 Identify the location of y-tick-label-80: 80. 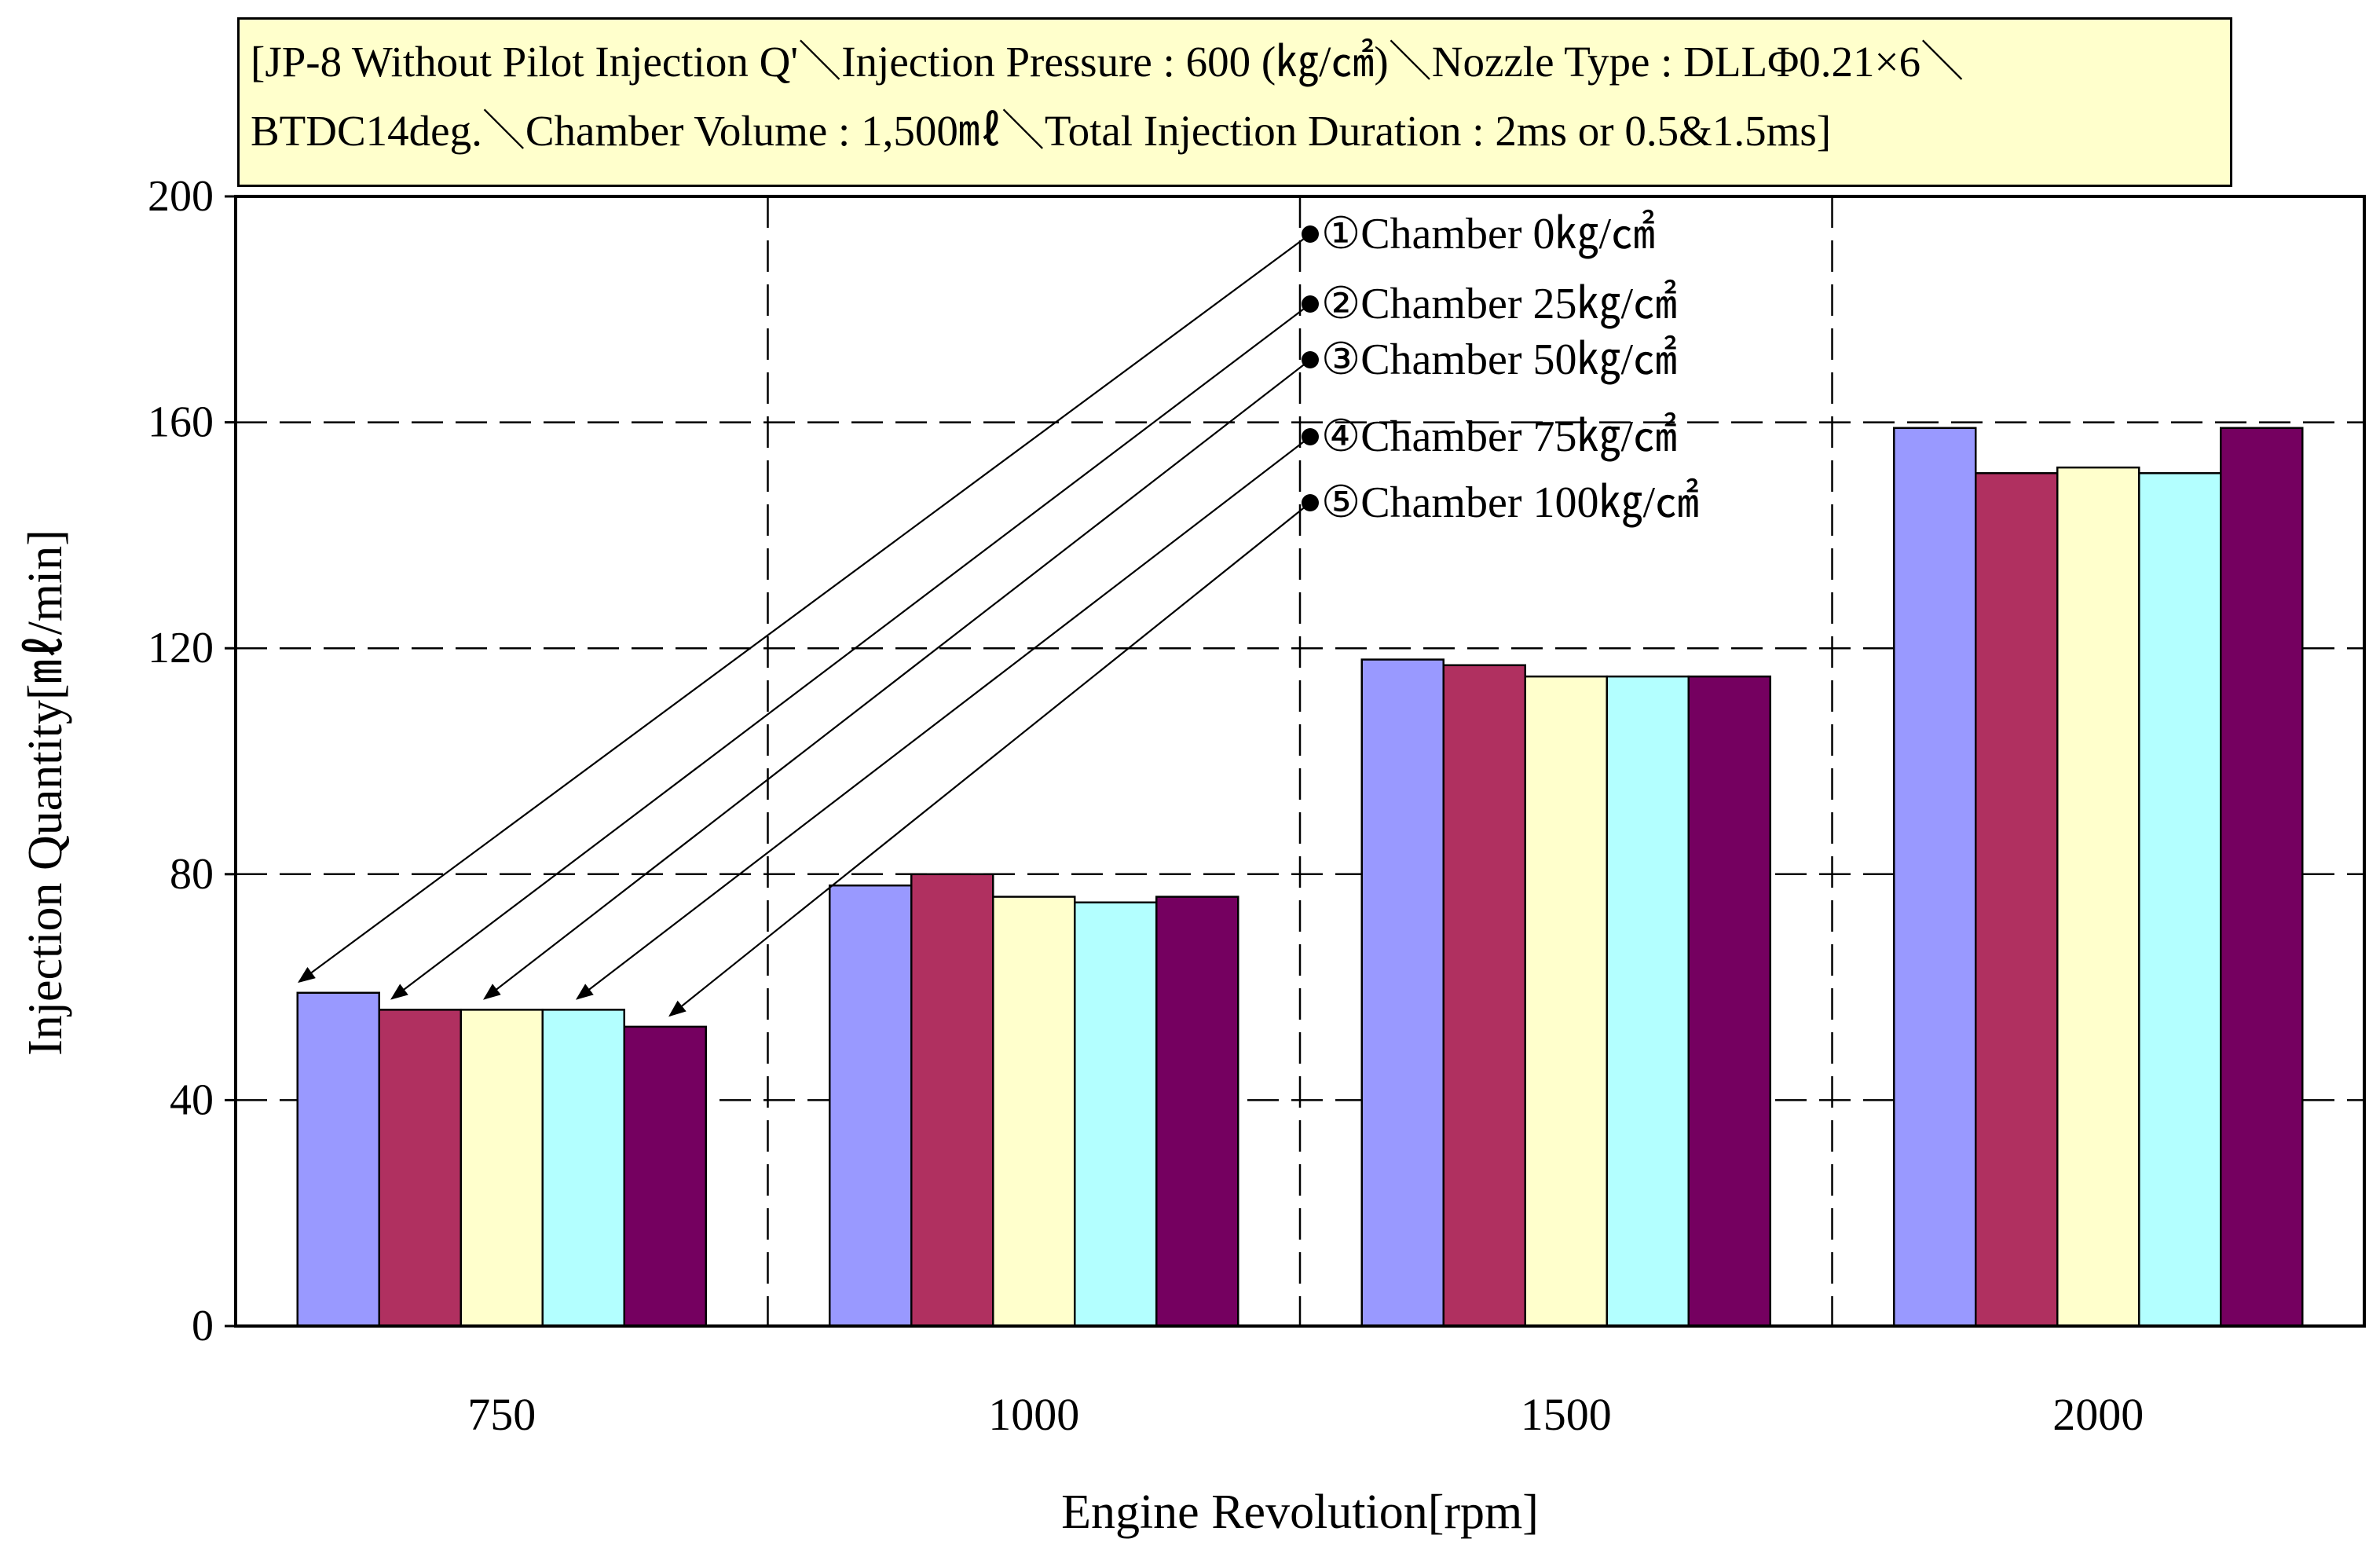
(192, 874).